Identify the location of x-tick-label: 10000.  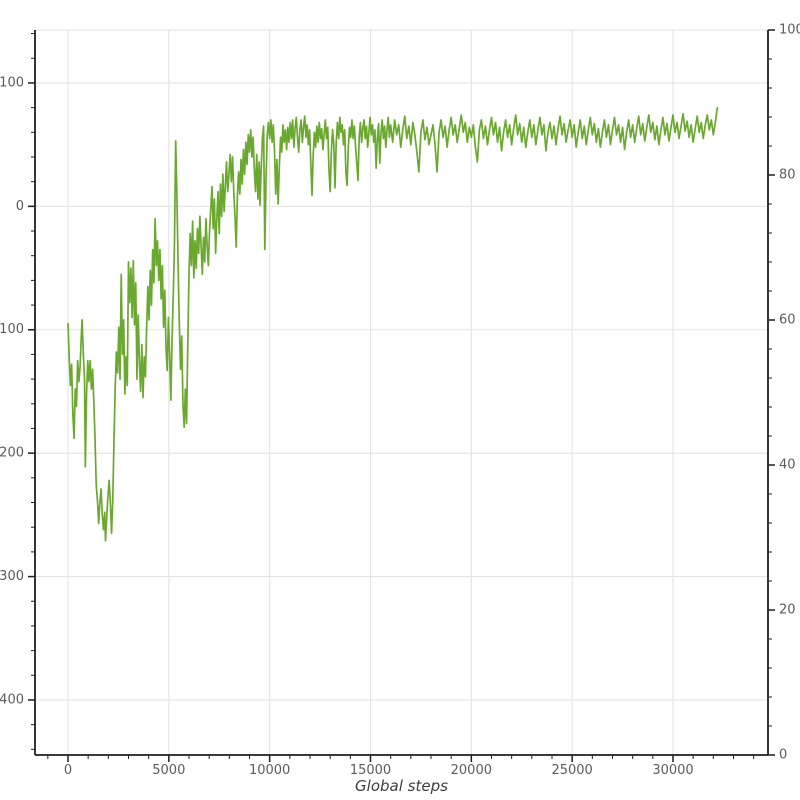
(269, 770).